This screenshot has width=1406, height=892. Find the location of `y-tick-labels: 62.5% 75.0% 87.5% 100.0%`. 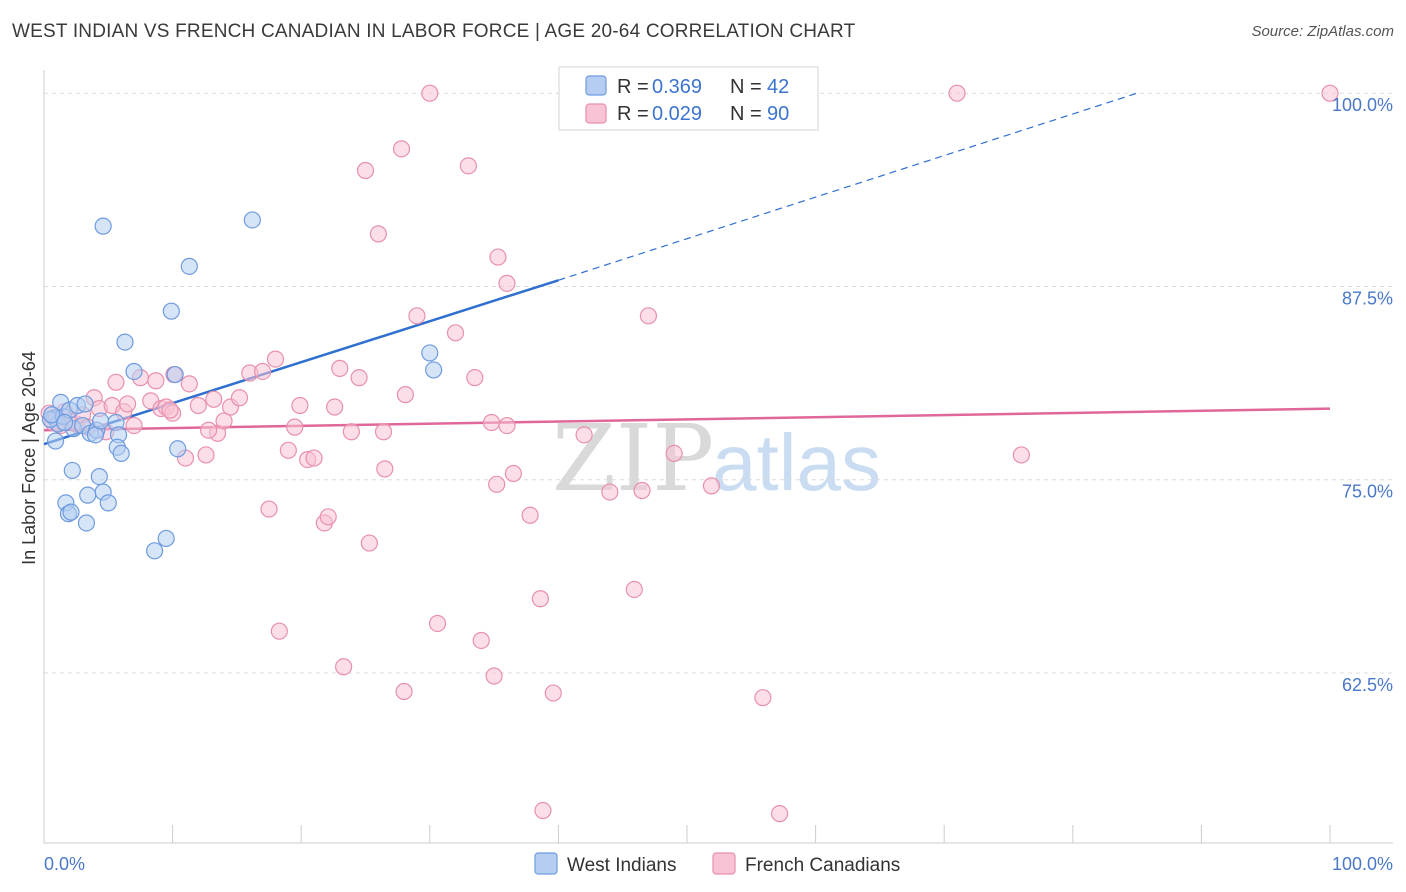

y-tick-labels: 62.5% 75.0% 87.5% 100.0% is located at coordinates (1362, 395).